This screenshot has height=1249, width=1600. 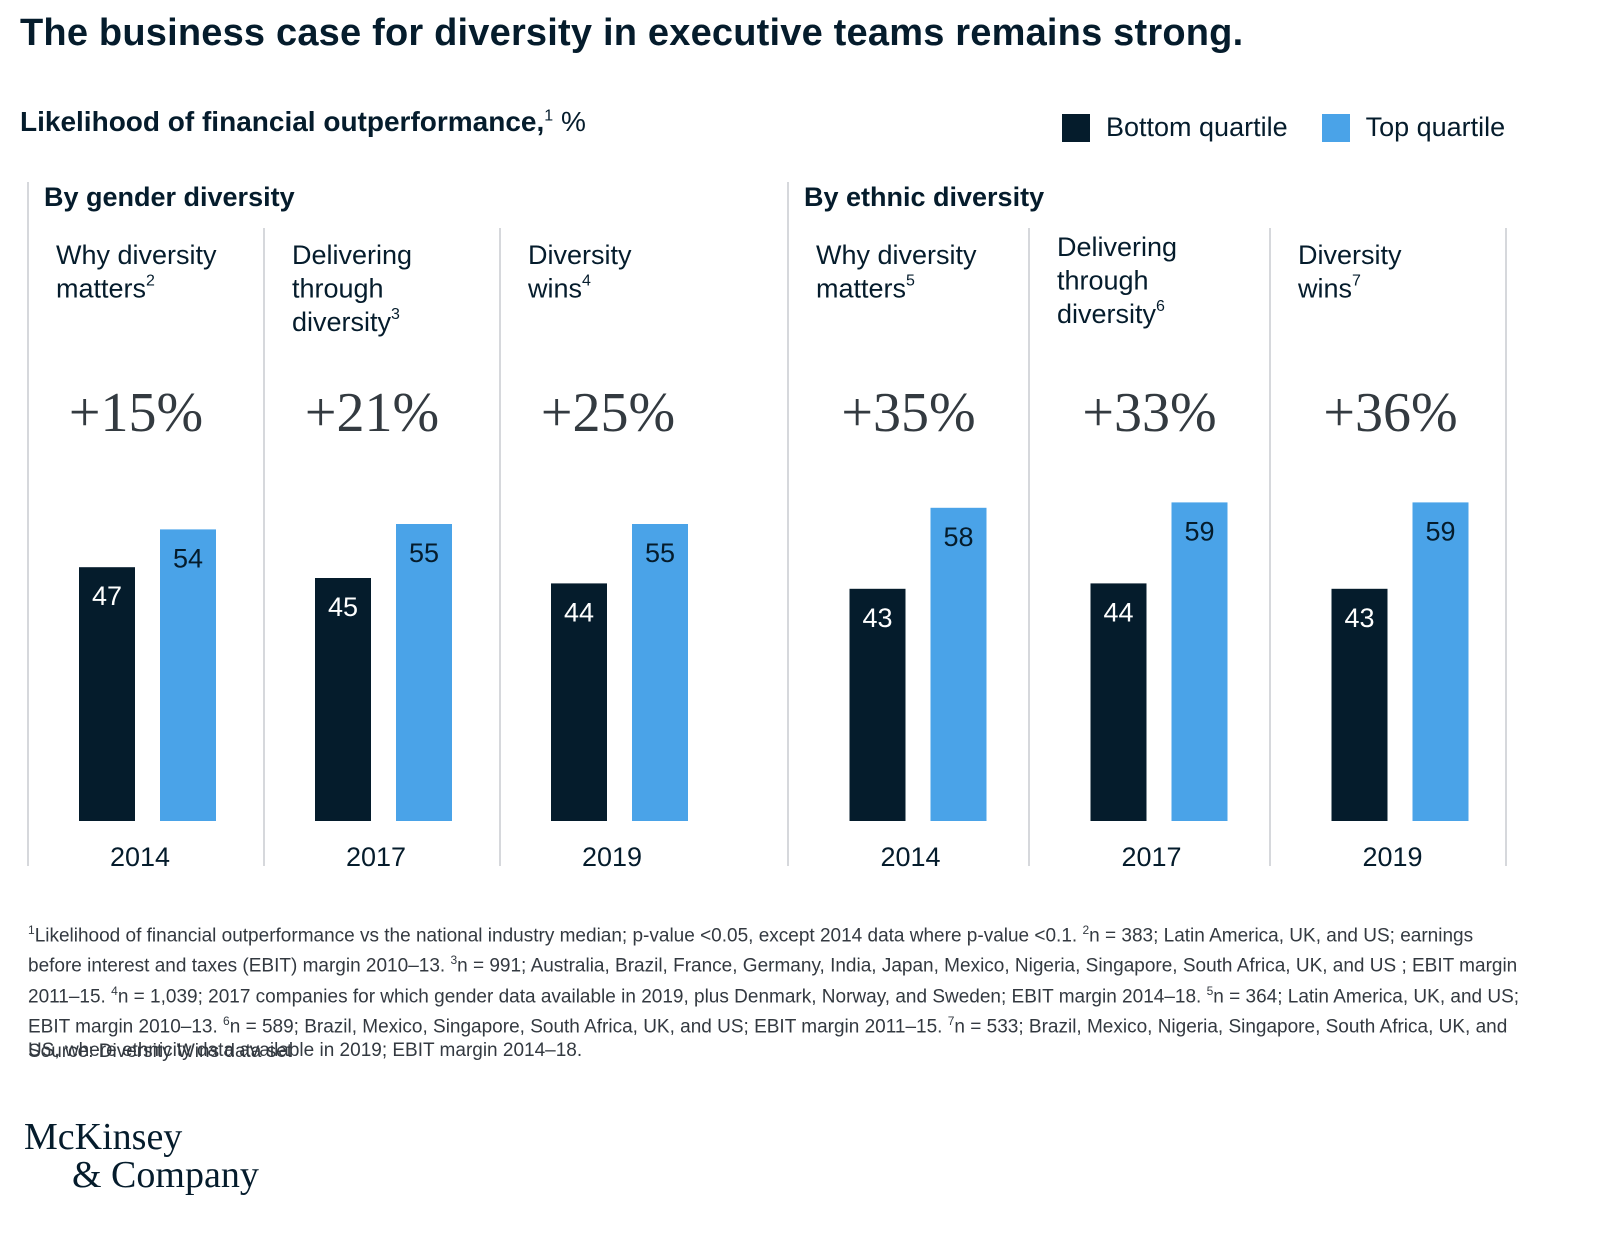 What do you see at coordinates (169, 197) in the screenshot?
I see `group-label: By gender diversity` at bounding box center [169, 197].